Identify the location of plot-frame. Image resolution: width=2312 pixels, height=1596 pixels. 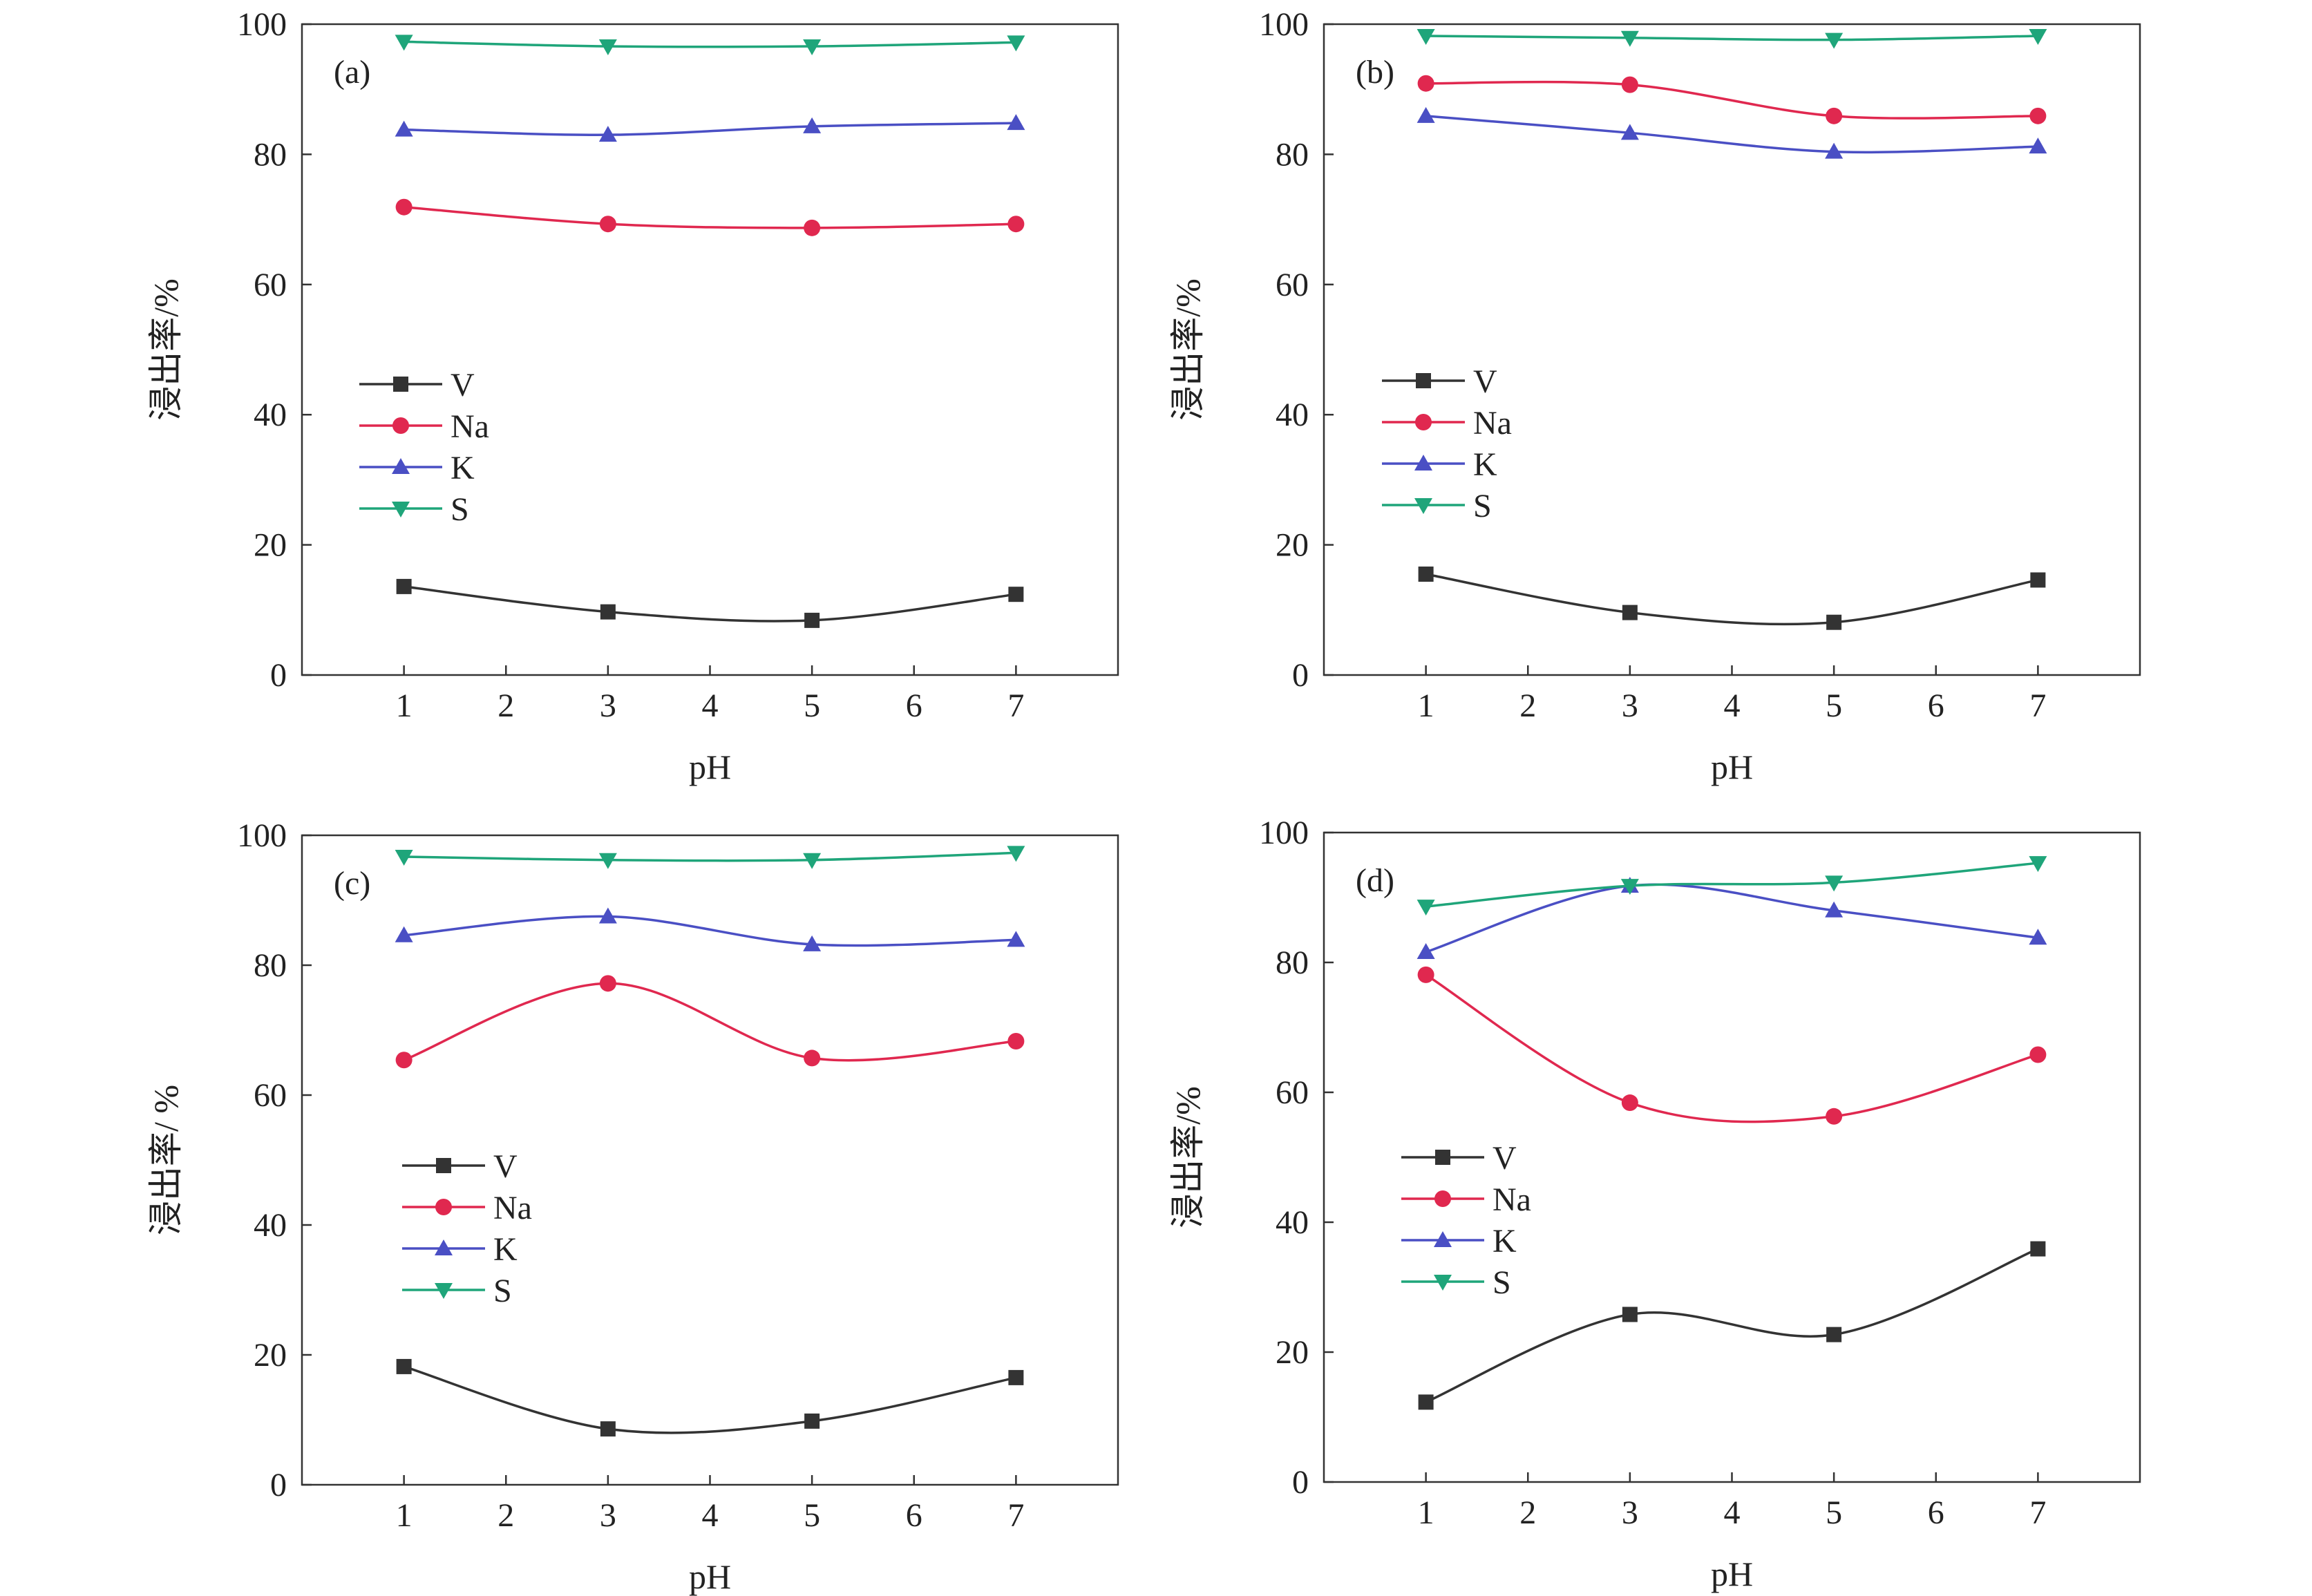
(710, 349).